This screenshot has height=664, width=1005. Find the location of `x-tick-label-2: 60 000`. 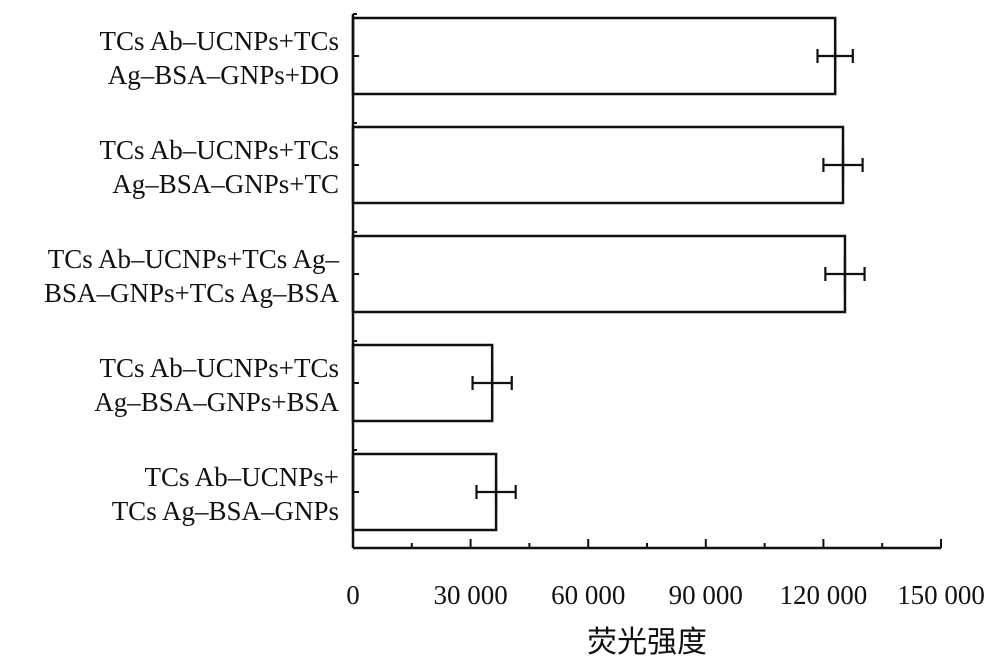

x-tick-label-2: 60 000 is located at coordinates (588, 595).